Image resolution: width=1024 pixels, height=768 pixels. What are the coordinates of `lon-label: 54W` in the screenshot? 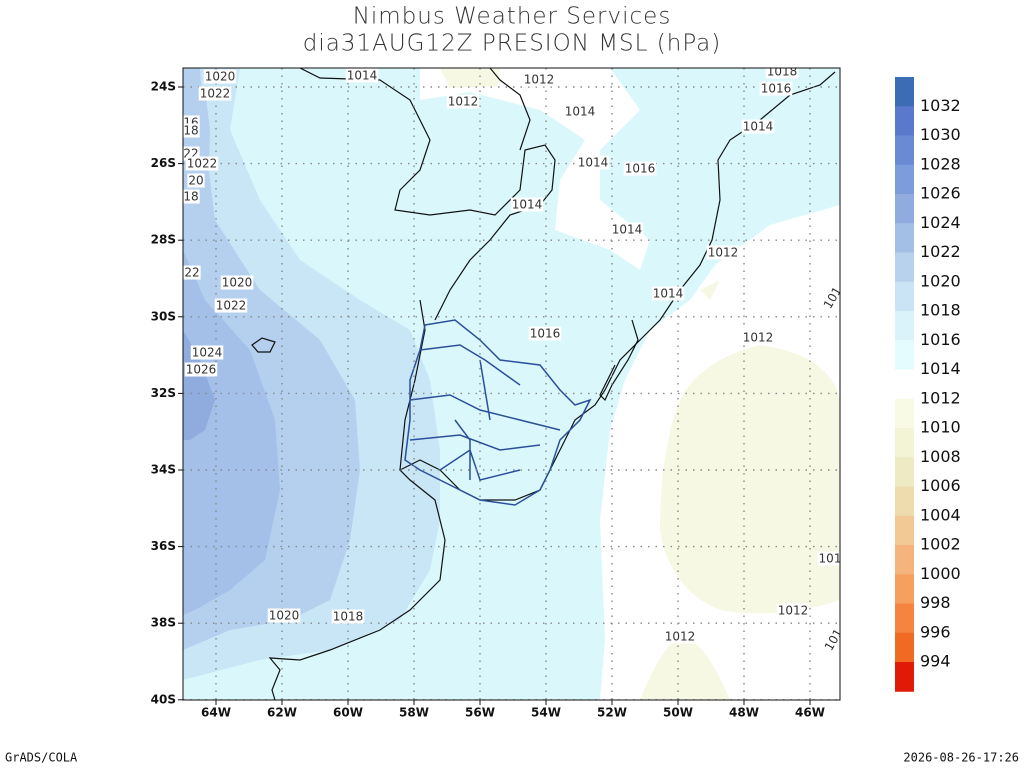 It's located at (546, 713).